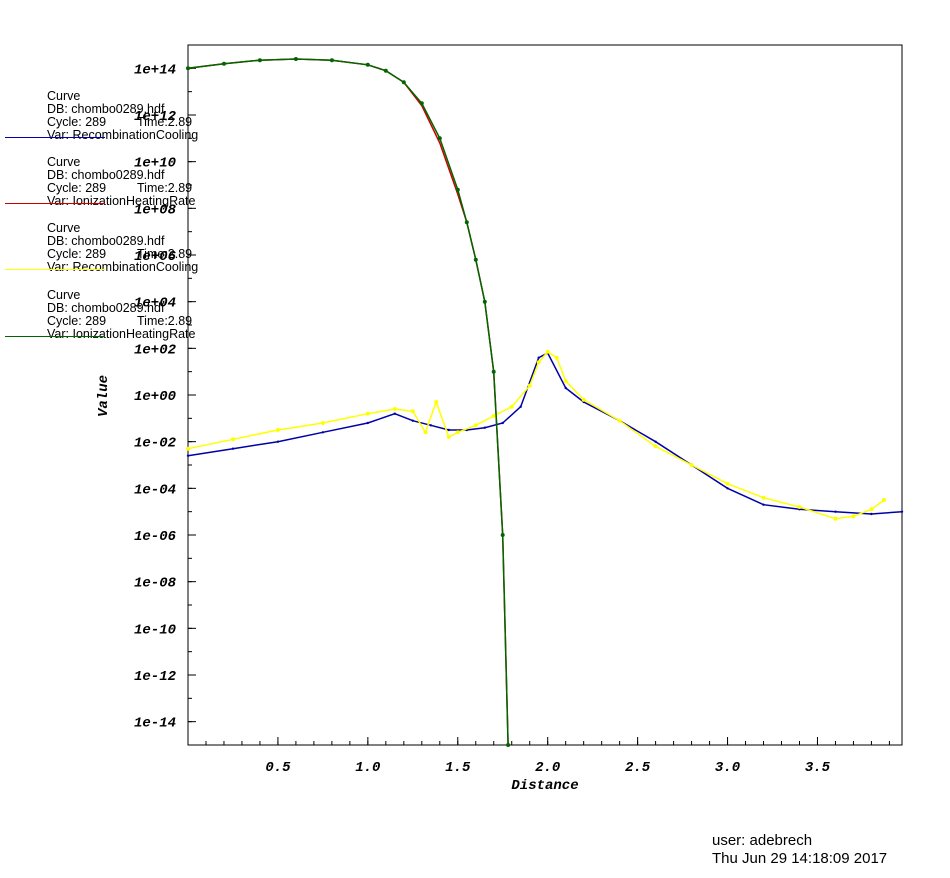  I want to click on x-axis-title: Distance, so click(544, 786).